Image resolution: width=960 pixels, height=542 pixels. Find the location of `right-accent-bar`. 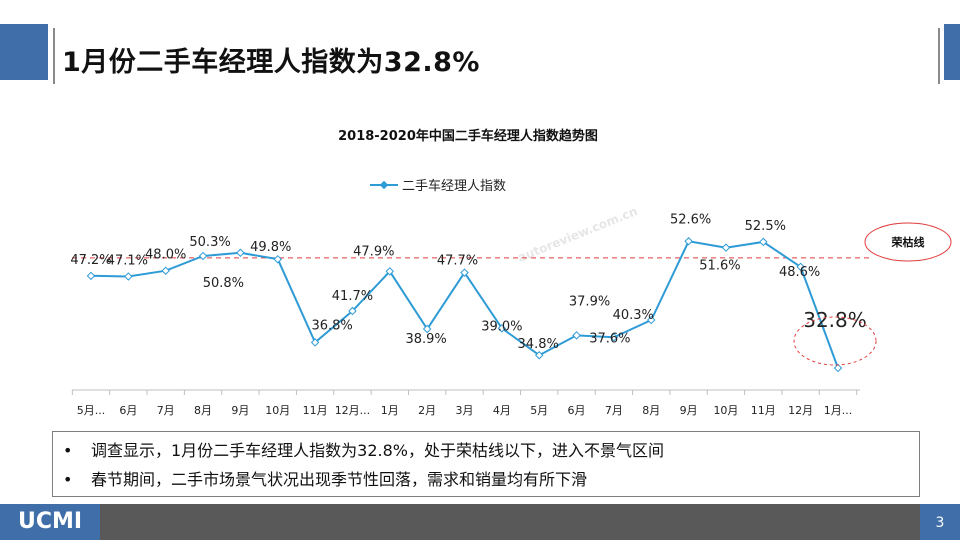

right-accent-bar is located at coordinates (952, 52).